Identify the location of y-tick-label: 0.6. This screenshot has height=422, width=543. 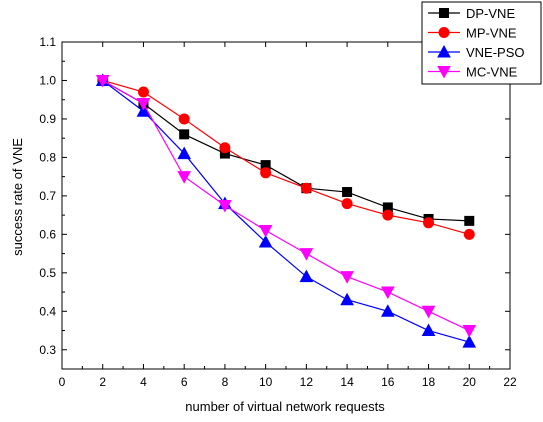
(47, 234).